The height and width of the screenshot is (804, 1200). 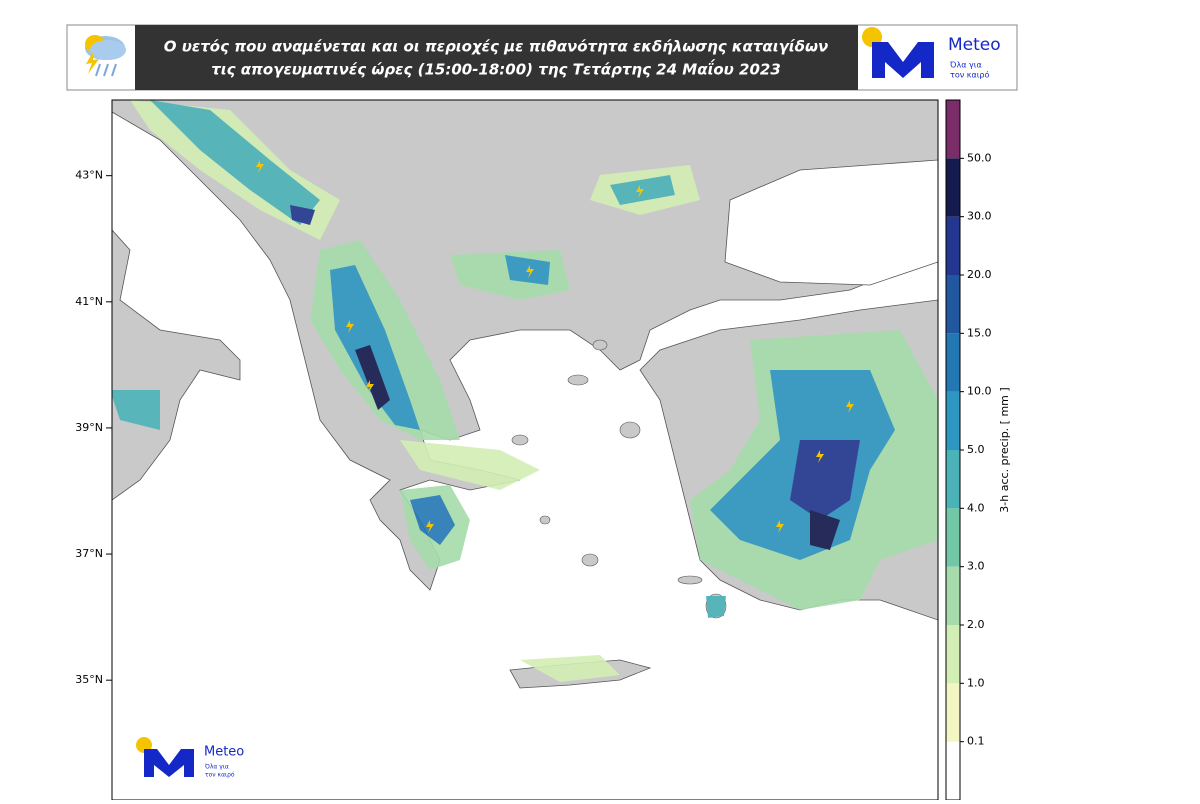 I want to click on colorbar-tick-label: 20.0, so click(x=979, y=274).